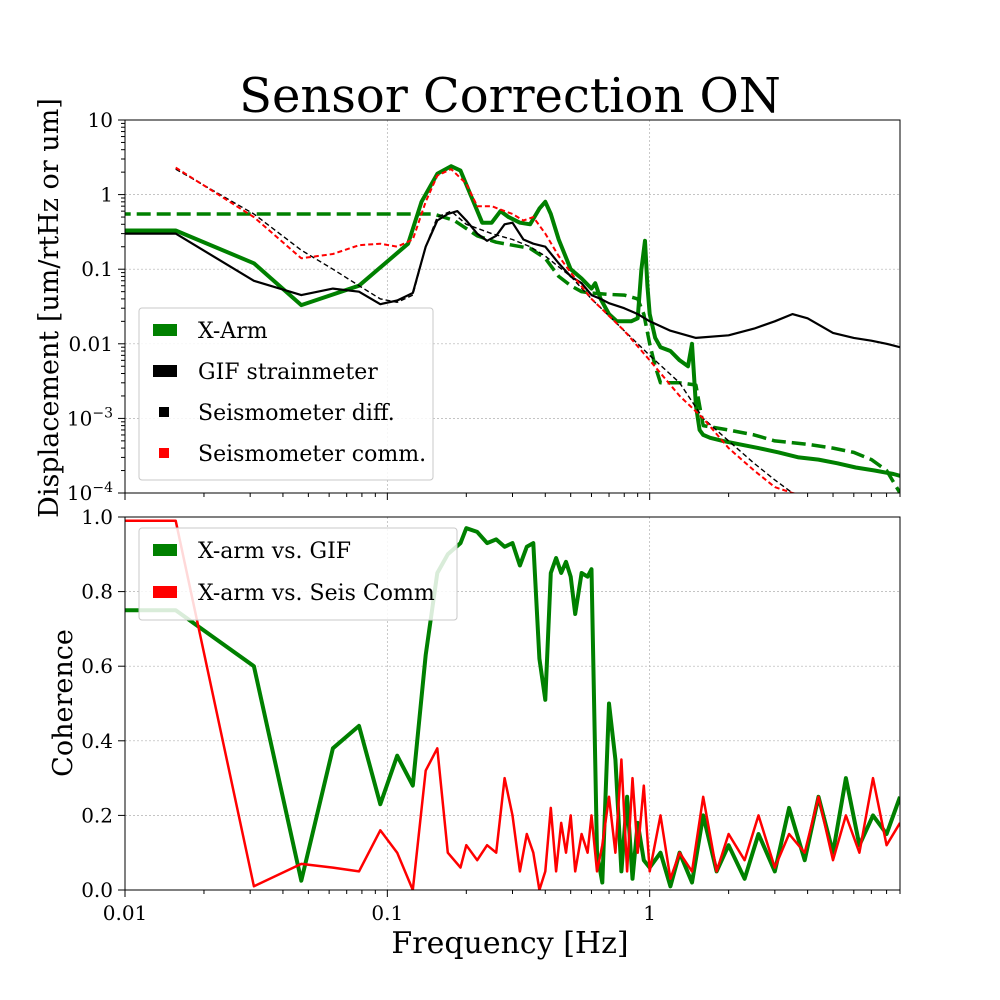 Image resolution: width=1000 pixels, height=1000 pixels. I want to click on y-tick-label: 0.01, so click(90, 344).